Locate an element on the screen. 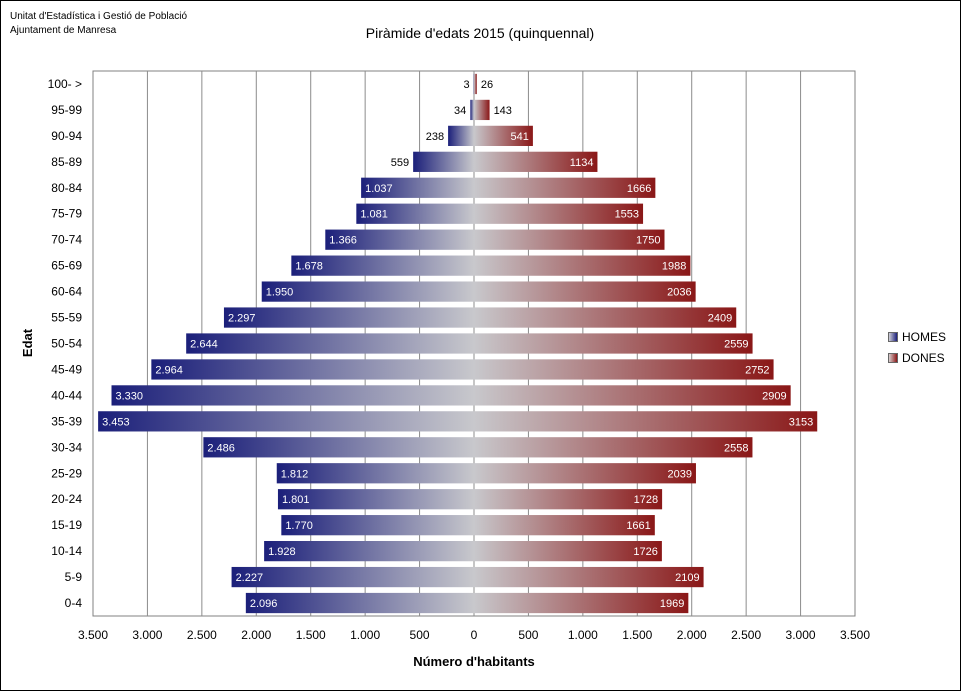 Image resolution: width=961 pixels, height=691 pixels. data-label-homes: 2.644 is located at coordinates (204, 345).